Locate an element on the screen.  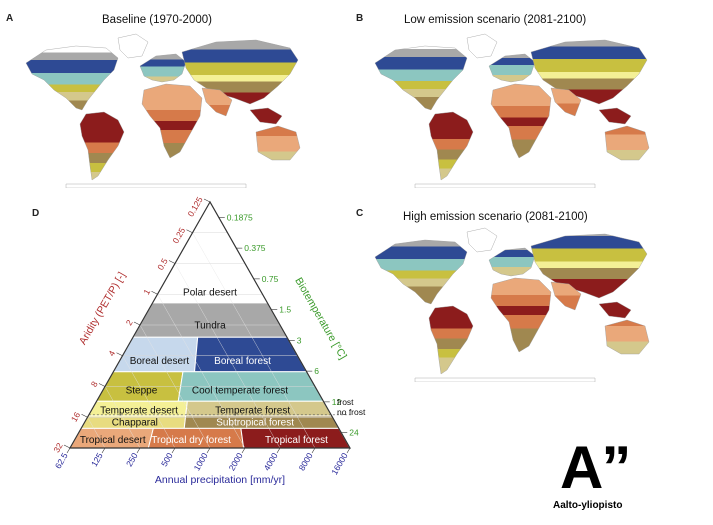
aridity-tick-label: 8 is located at coordinates (94, 383).